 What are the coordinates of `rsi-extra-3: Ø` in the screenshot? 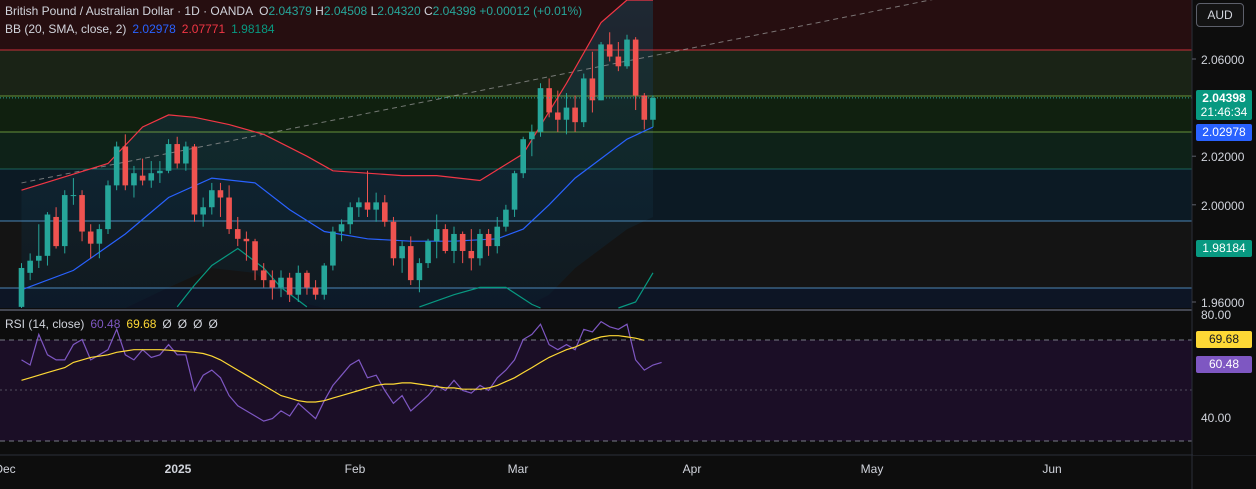 It's located at (198, 324).